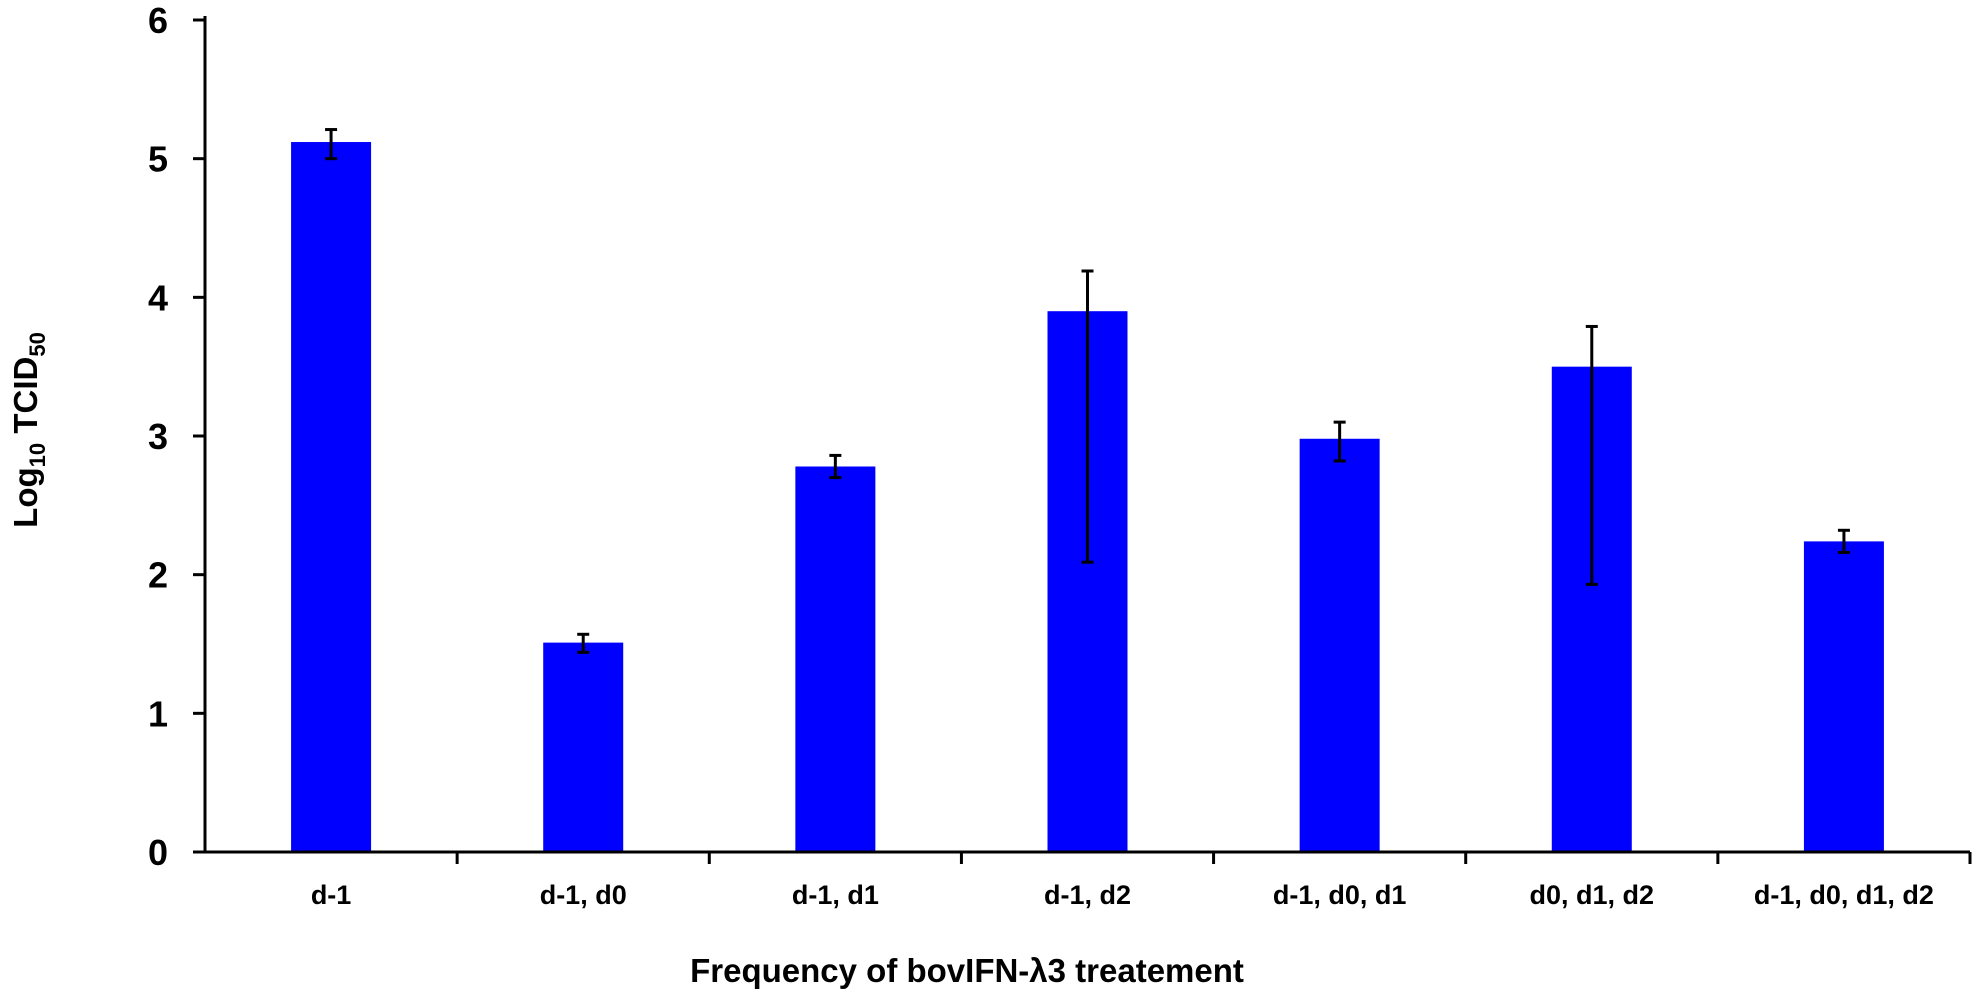 The image size is (1976, 992). Describe the element at coordinates (28, 430) in the screenshot. I see `y-axis-title: Log10 TCID50` at that location.